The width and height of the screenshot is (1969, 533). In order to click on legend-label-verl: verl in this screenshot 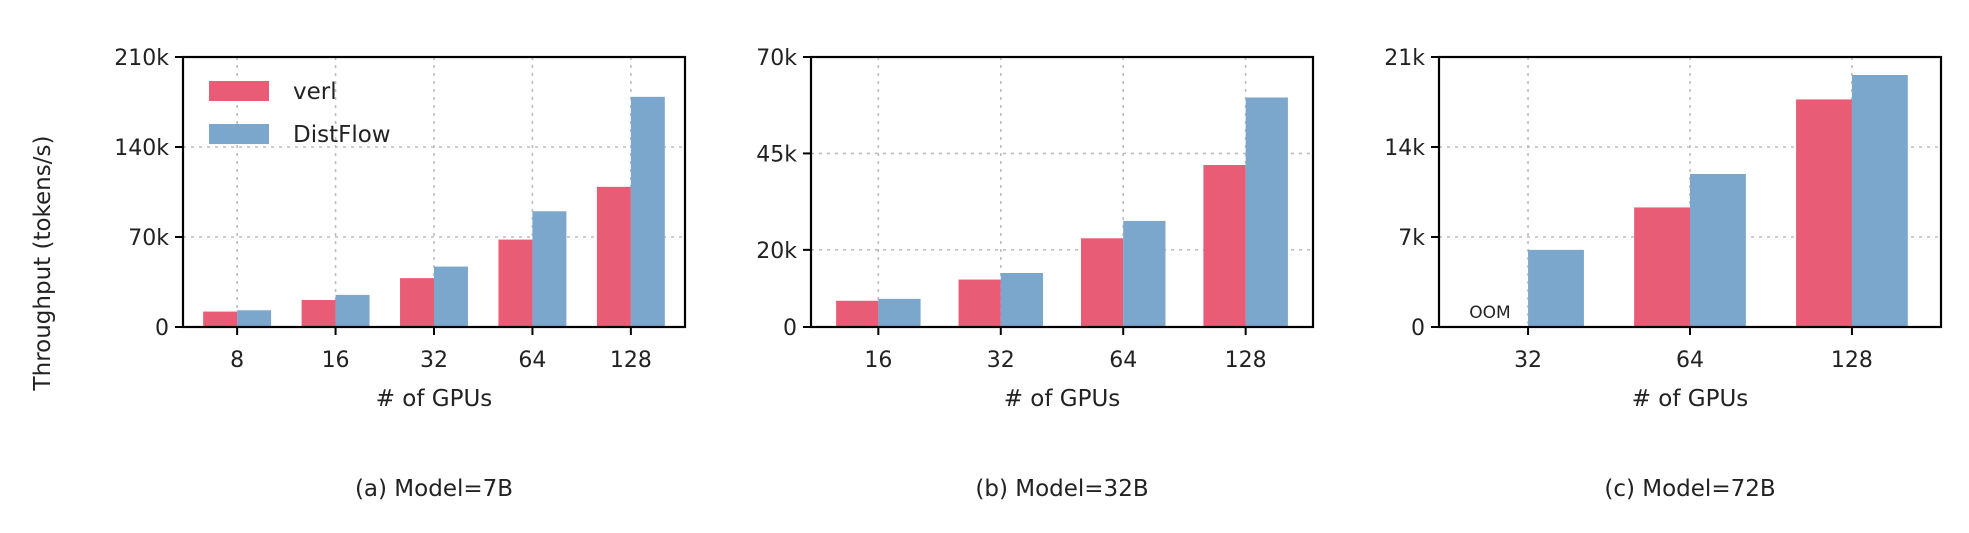, I will do `click(315, 92)`.